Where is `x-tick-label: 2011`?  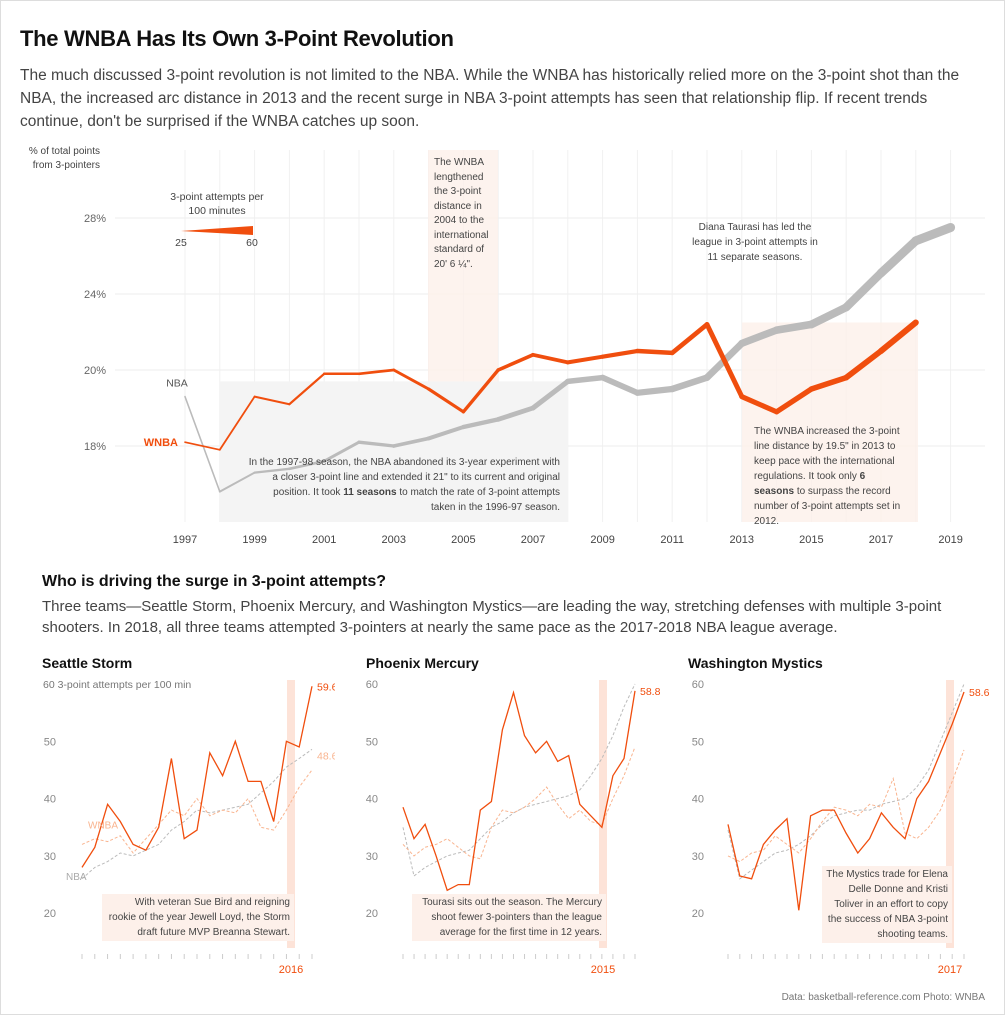
x-tick-label: 2011 is located at coordinates (672, 540).